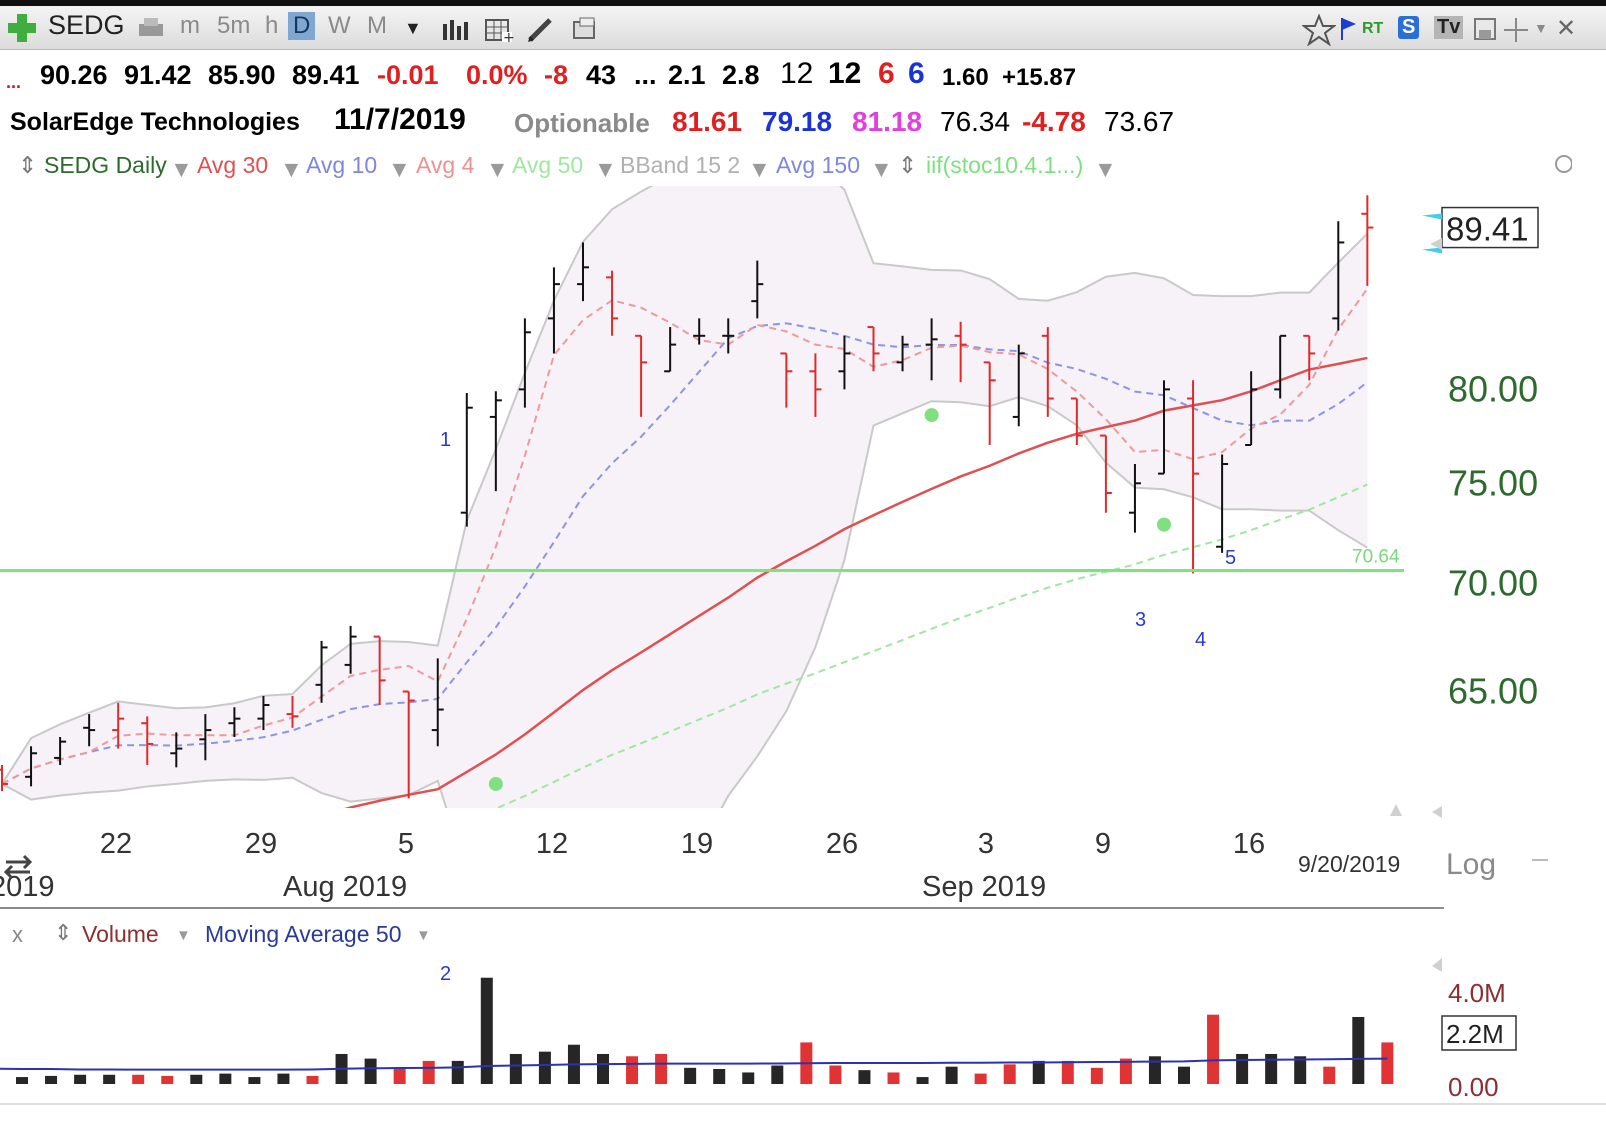  I want to click on indicator-avg-30: Avg 30, so click(233, 165).